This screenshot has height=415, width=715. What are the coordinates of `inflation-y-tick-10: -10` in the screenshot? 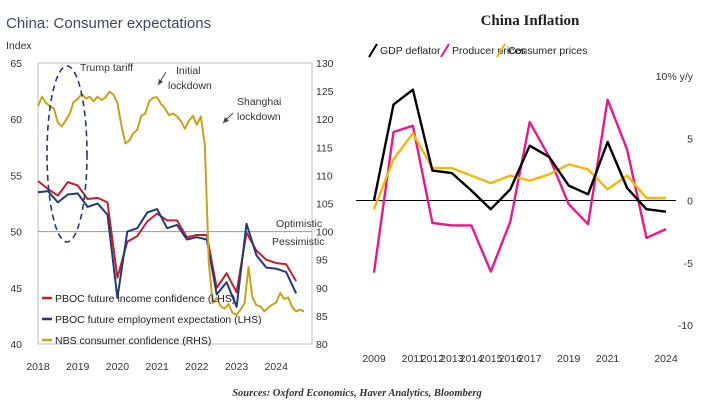 It's located at (685, 326).